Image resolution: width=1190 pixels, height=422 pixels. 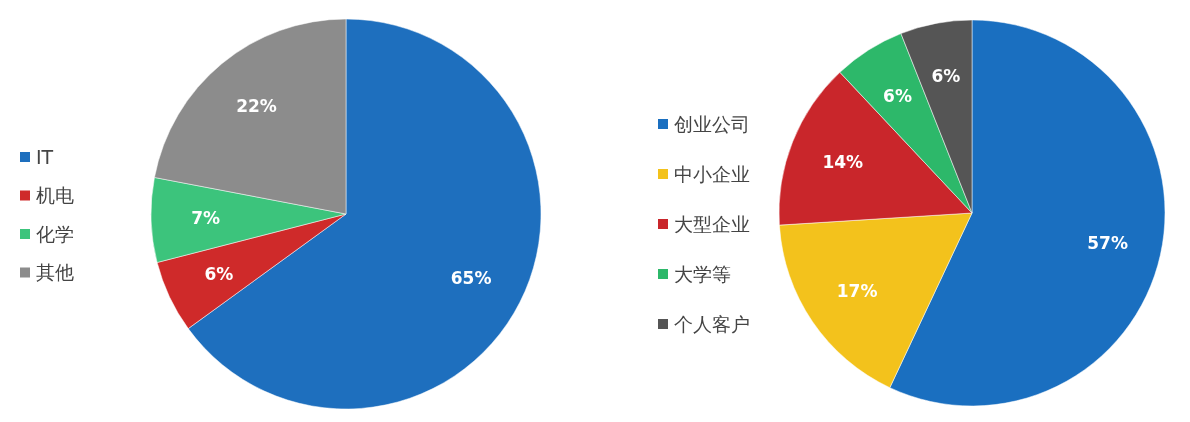 What do you see at coordinates (206, 218) in the screenshot?
I see `data-label: 7%` at bounding box center [206, 218].